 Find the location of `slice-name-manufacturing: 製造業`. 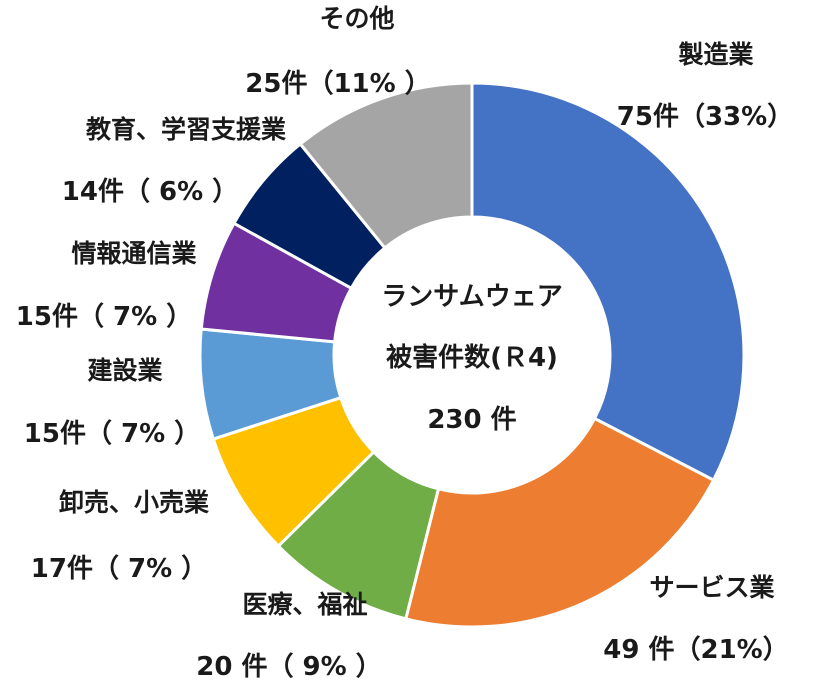

slice-name-manufacturing: 製造業 is located at coordinates (715, 54).